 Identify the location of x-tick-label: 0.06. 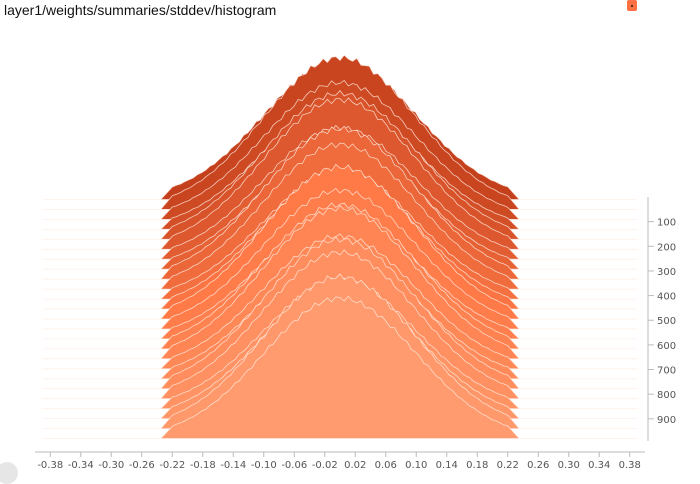
(386, 465).